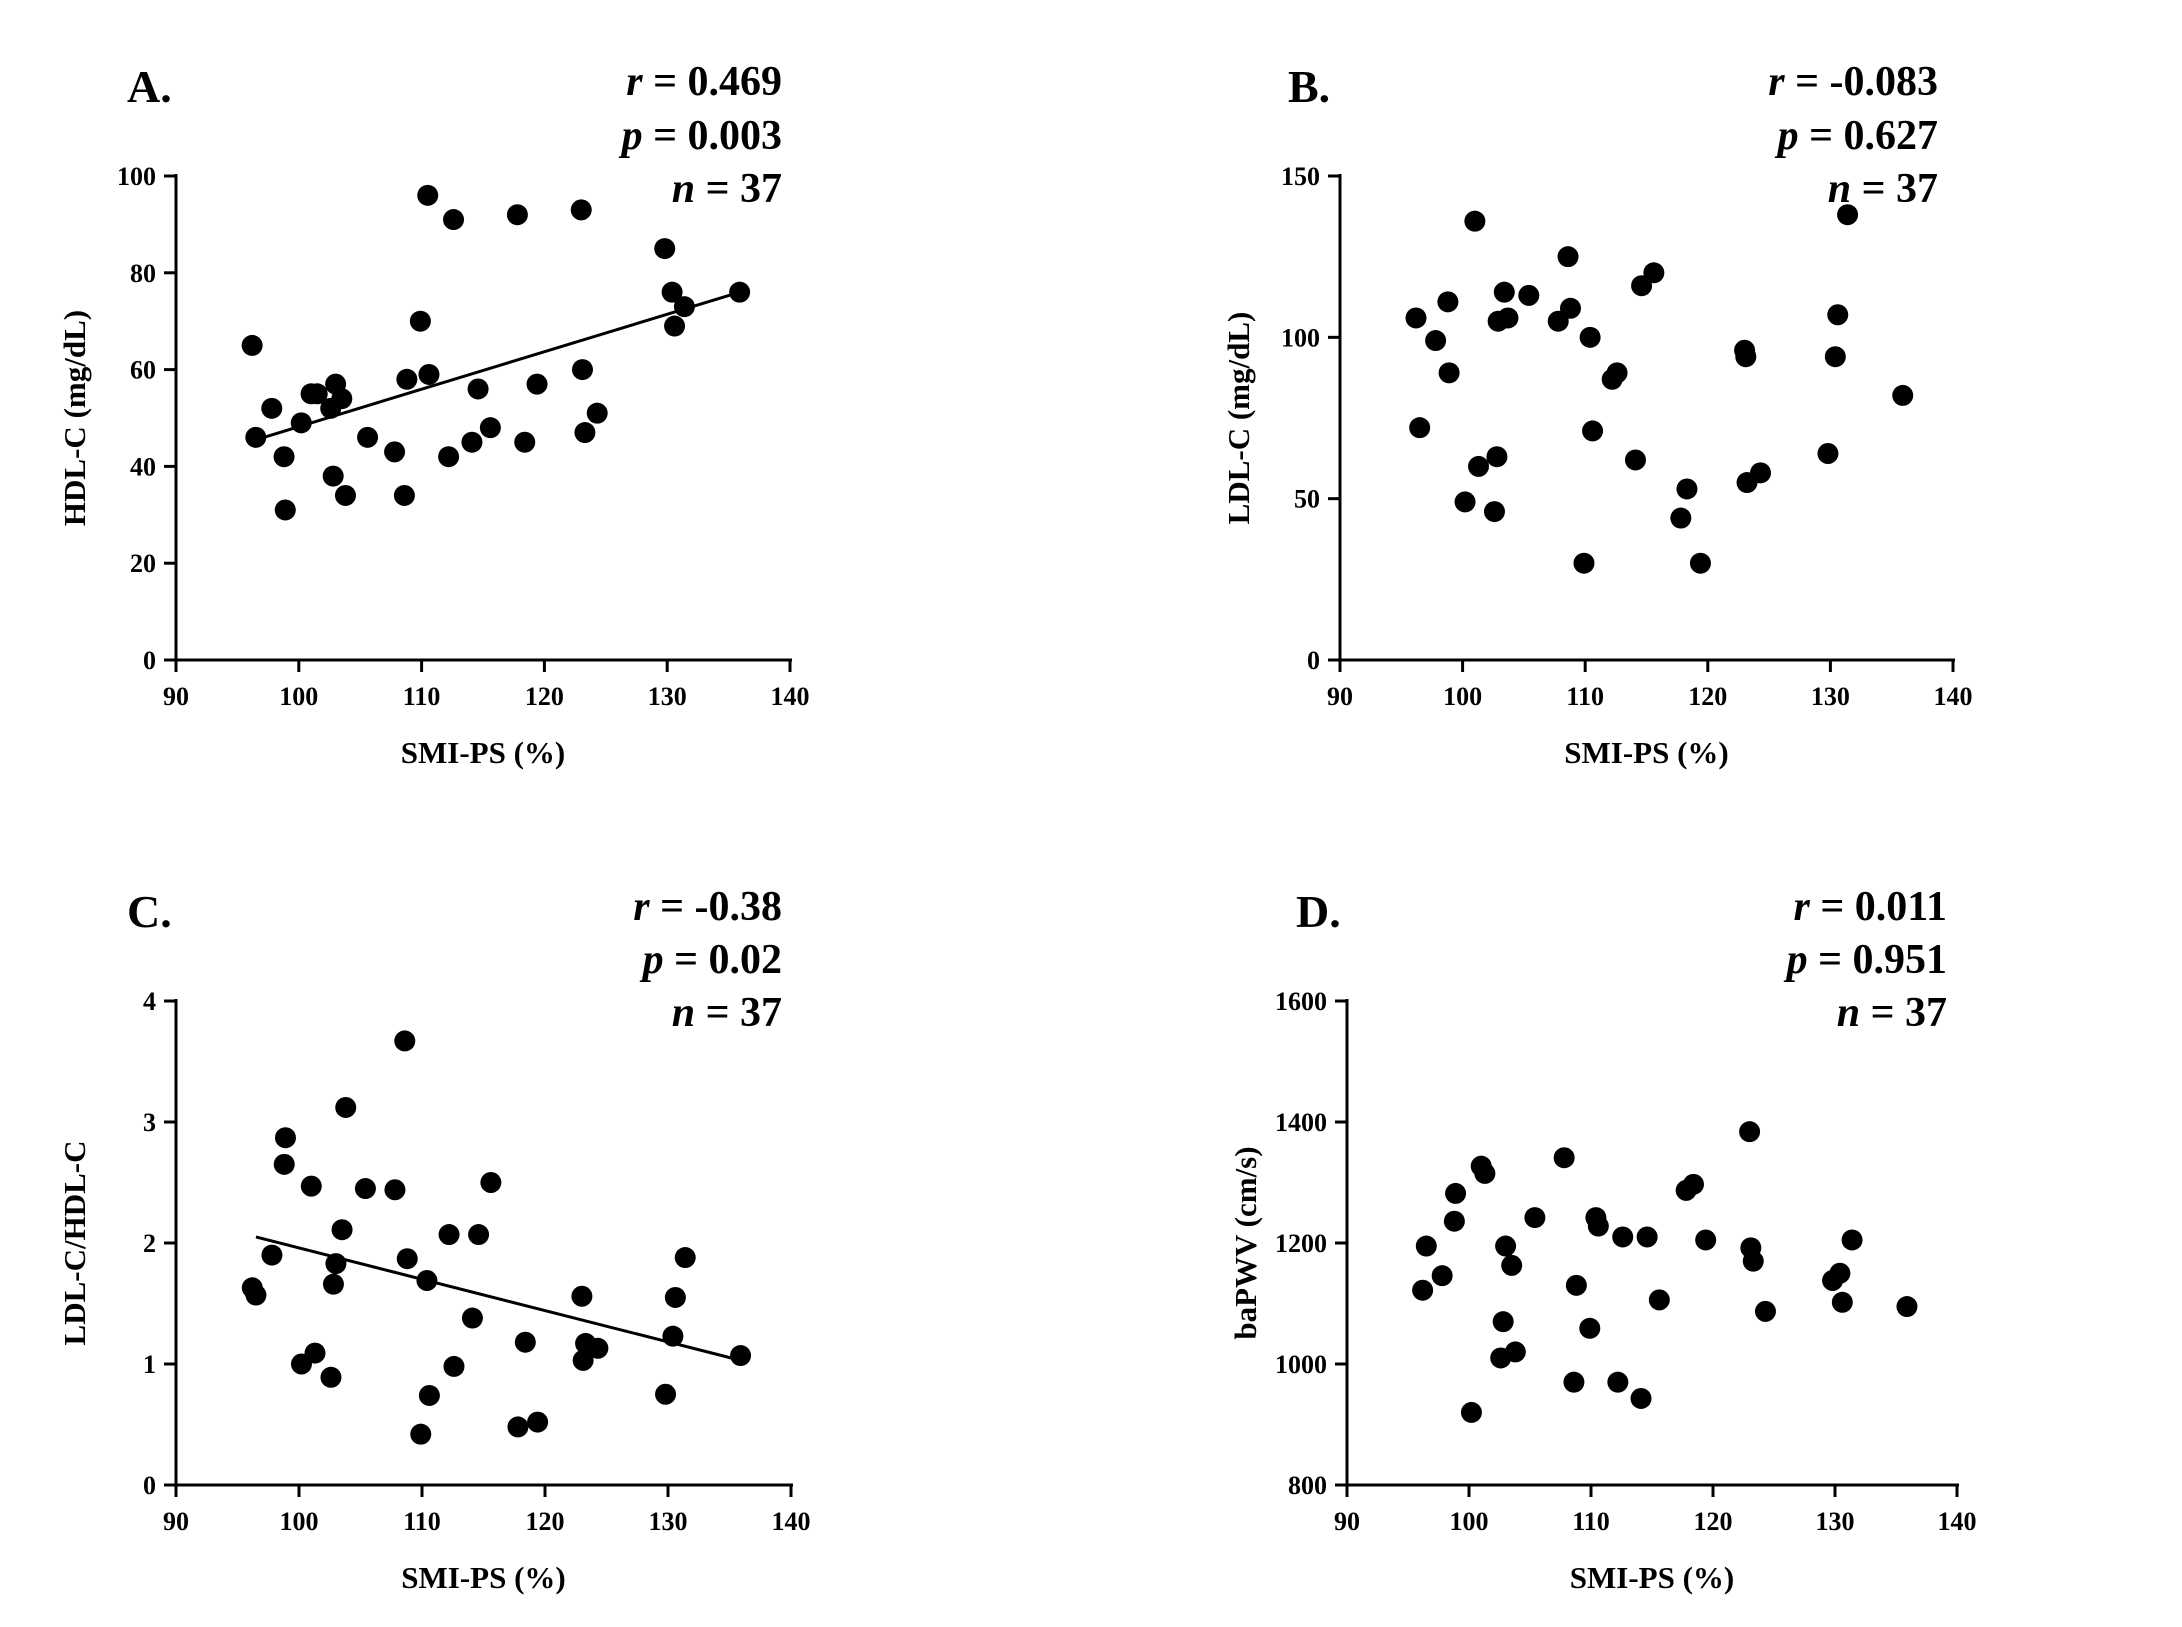  I want to click on y-tick-label: 1000, so click(1301, 1364).